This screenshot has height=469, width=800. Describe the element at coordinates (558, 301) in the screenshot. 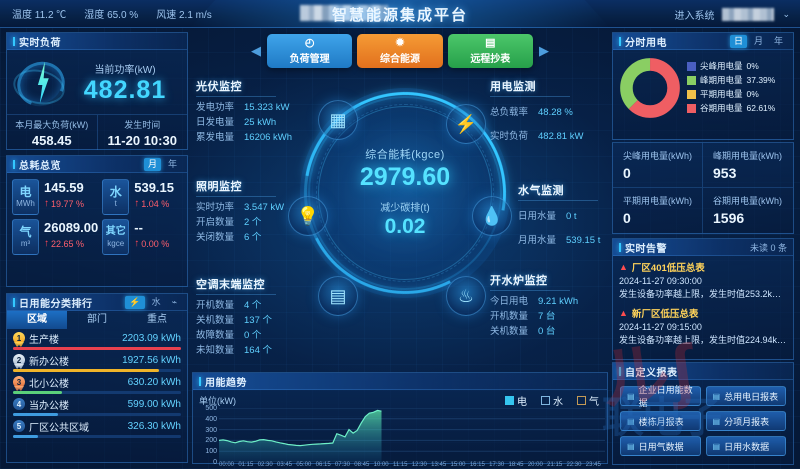

I see `boiler-row-value: 9.21 kWh` at that location.